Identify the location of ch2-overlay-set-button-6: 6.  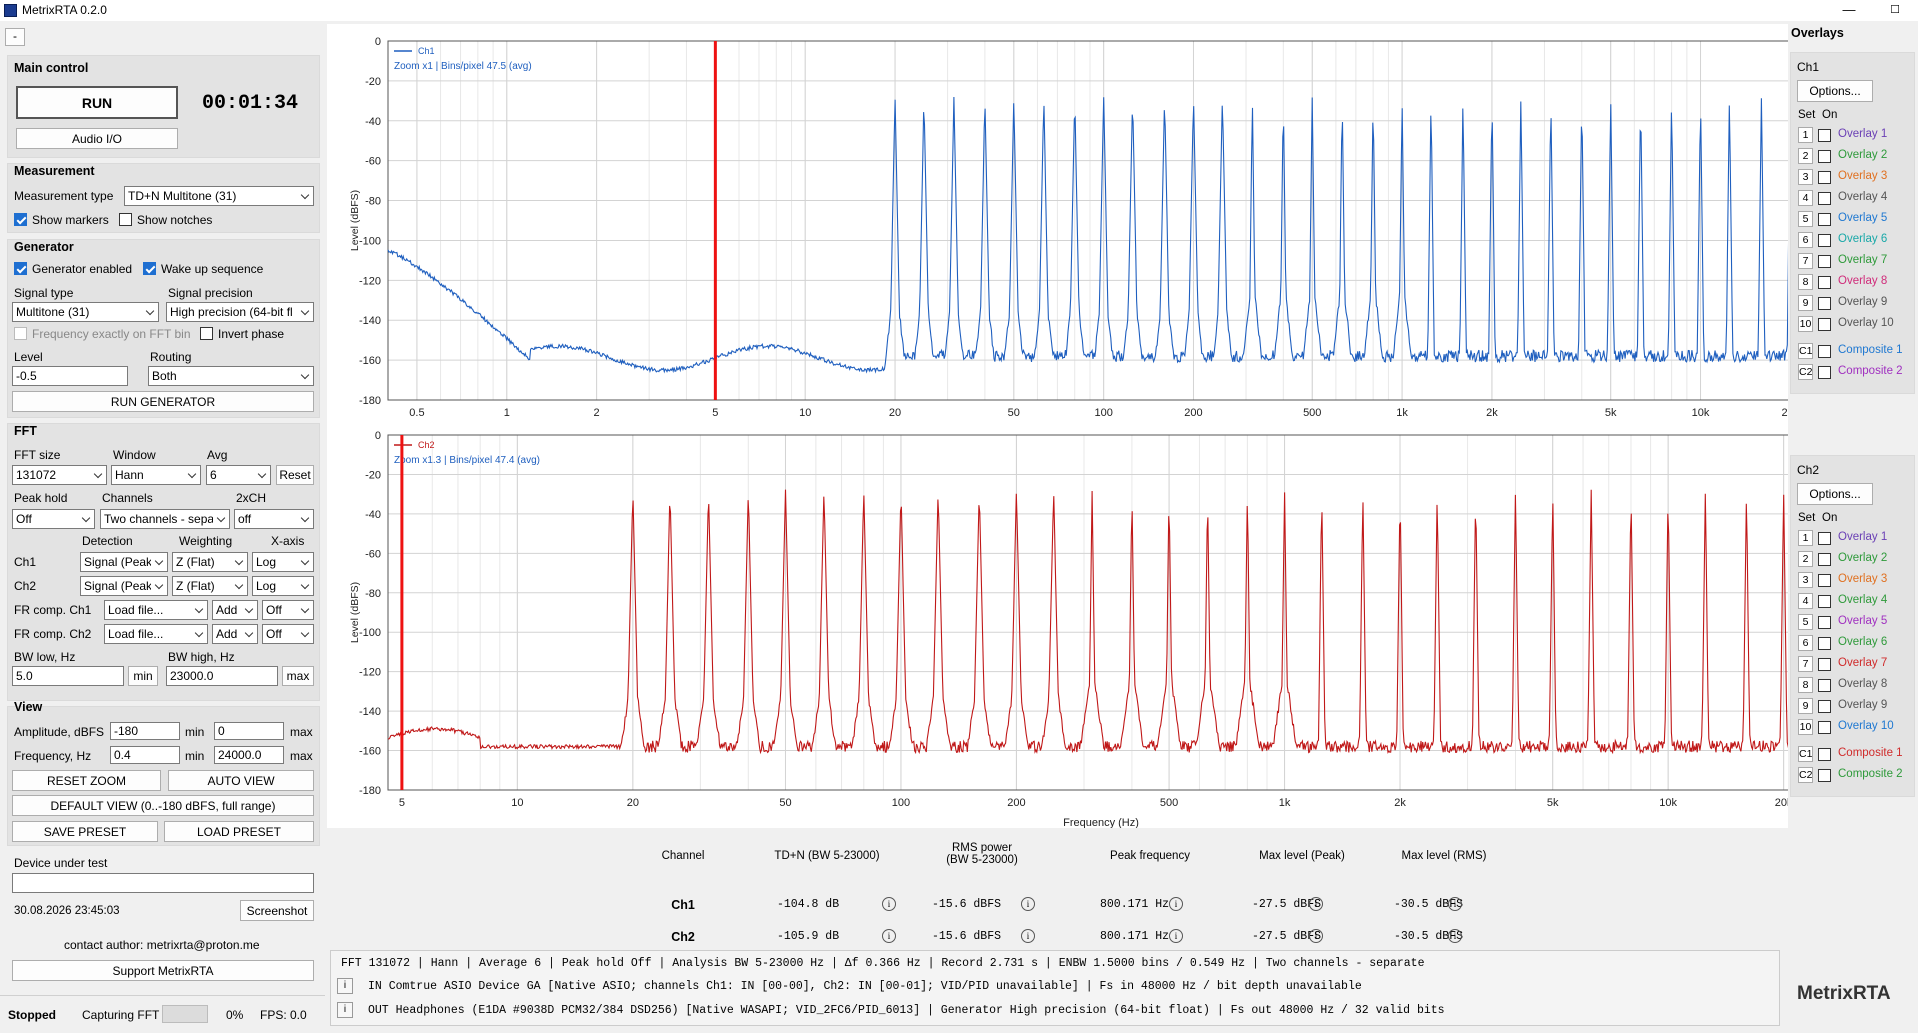
(1805, 643).